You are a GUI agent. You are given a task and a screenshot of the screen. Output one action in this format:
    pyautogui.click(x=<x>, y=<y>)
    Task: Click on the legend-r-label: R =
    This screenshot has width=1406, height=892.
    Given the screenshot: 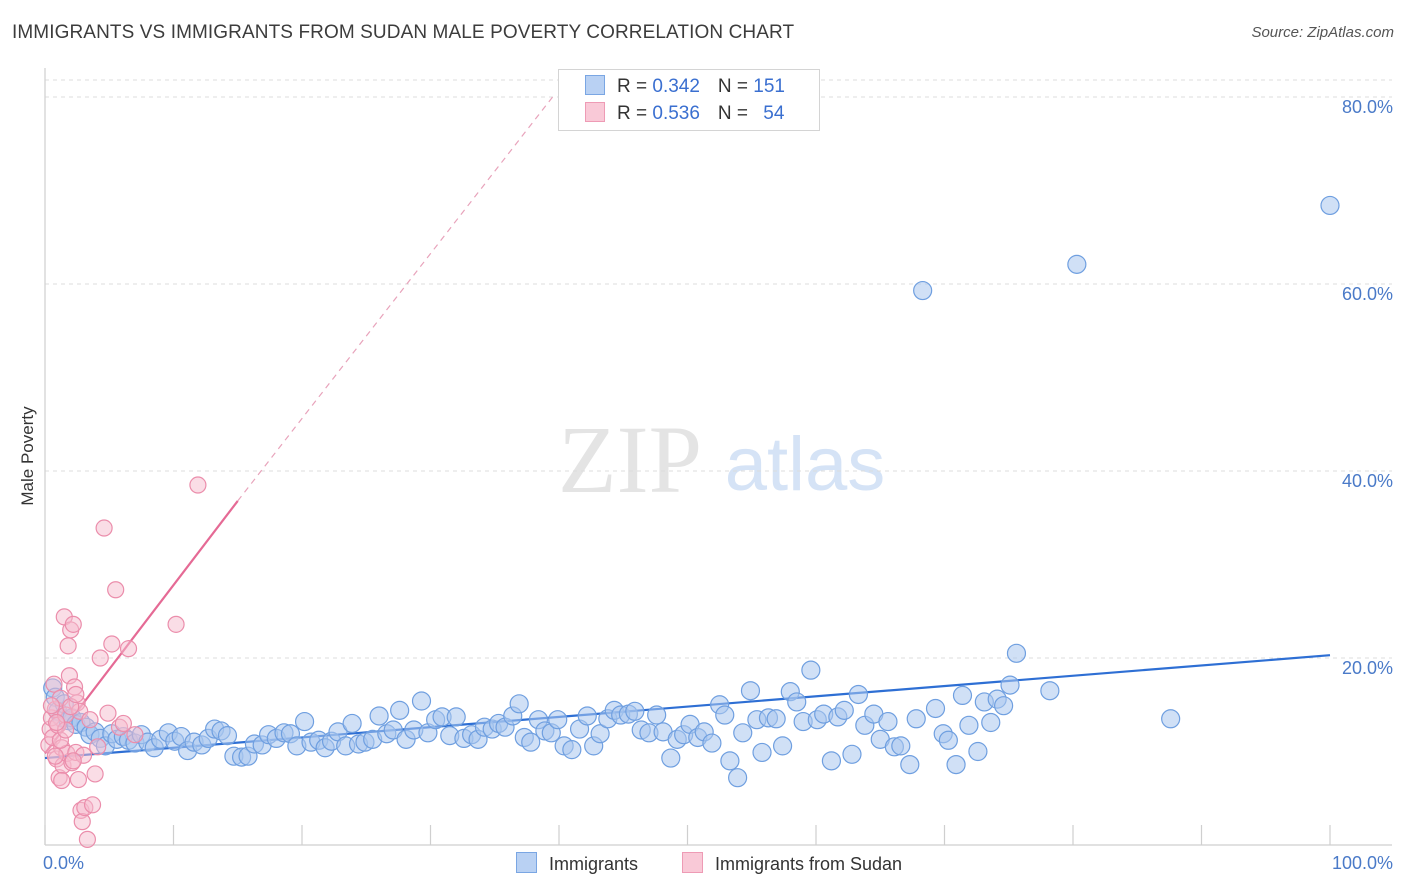 What is the action you would take?
    pyautogui.click(x=635, y=86)
    